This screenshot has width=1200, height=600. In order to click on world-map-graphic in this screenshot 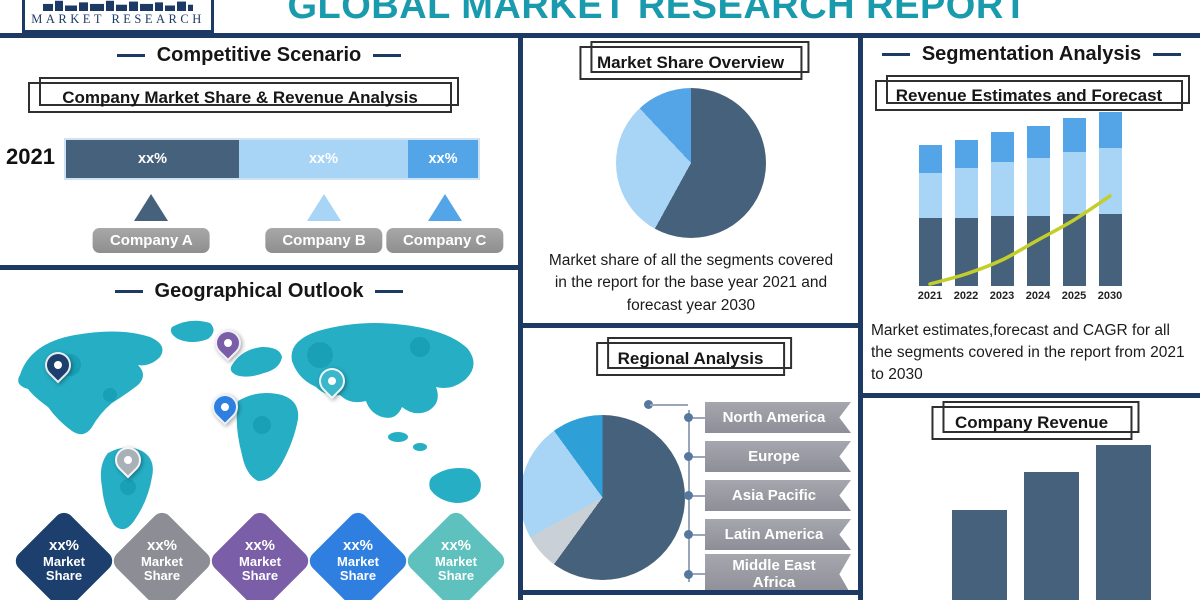, I will do `click(249, 425)`.